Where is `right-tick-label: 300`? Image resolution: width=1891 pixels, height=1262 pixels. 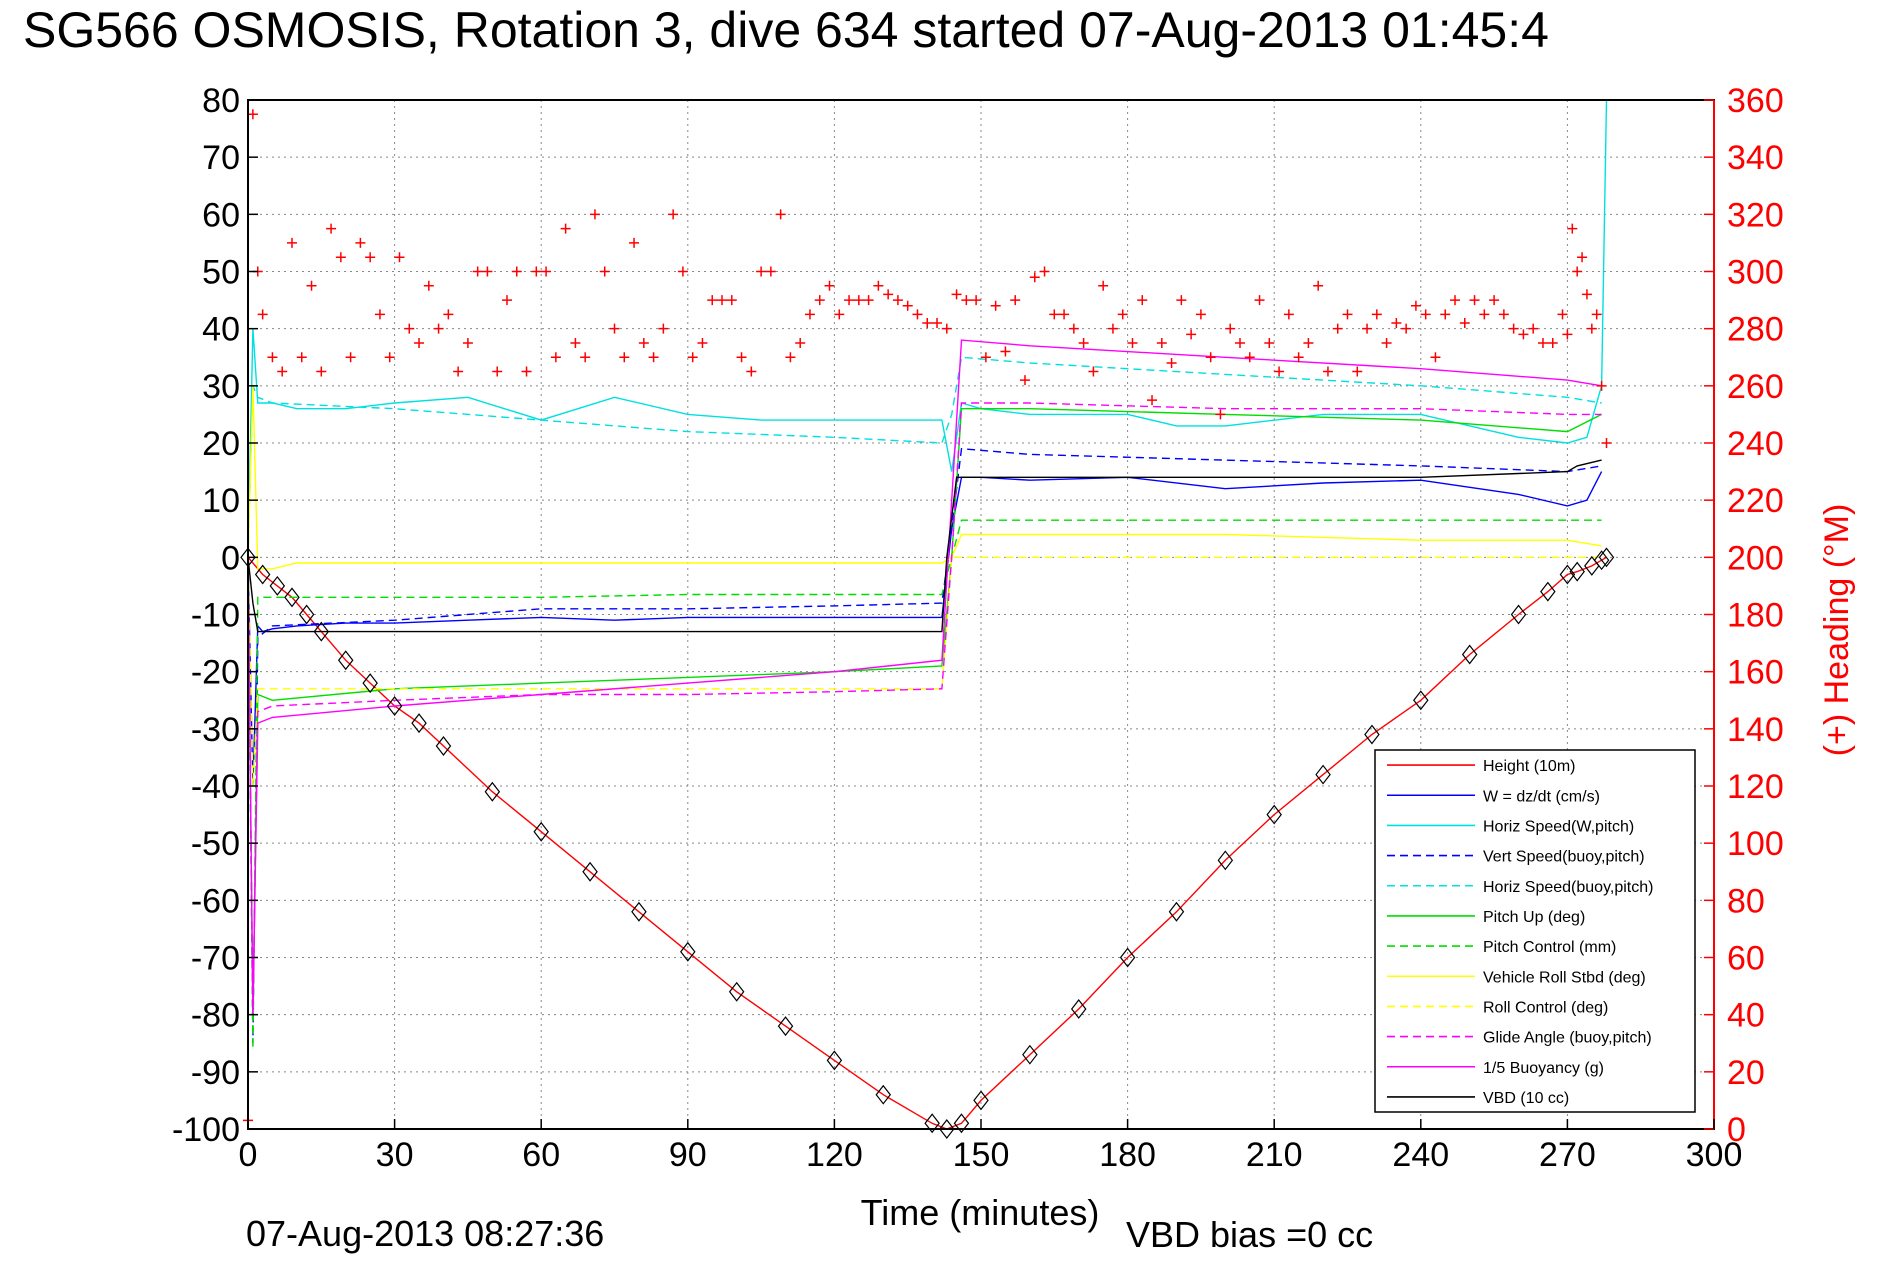 right-tick-label: 300 is located at coordinates (1755, 273).